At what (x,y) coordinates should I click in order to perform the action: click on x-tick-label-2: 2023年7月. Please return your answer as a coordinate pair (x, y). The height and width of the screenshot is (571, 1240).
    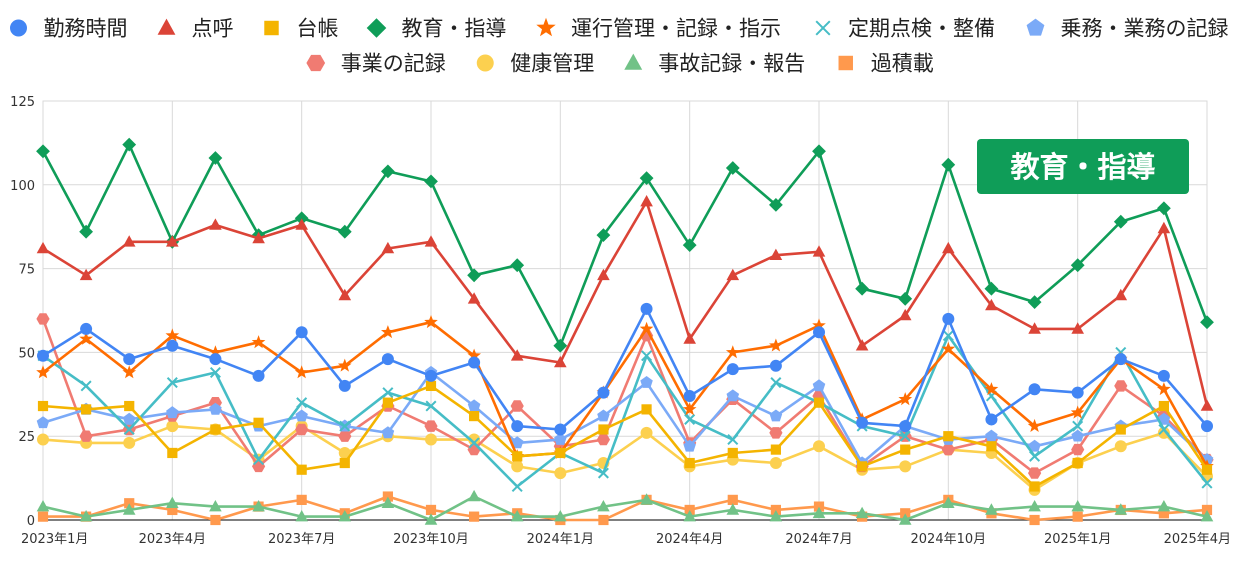
    Looking at the image, I should click on (301, 539).